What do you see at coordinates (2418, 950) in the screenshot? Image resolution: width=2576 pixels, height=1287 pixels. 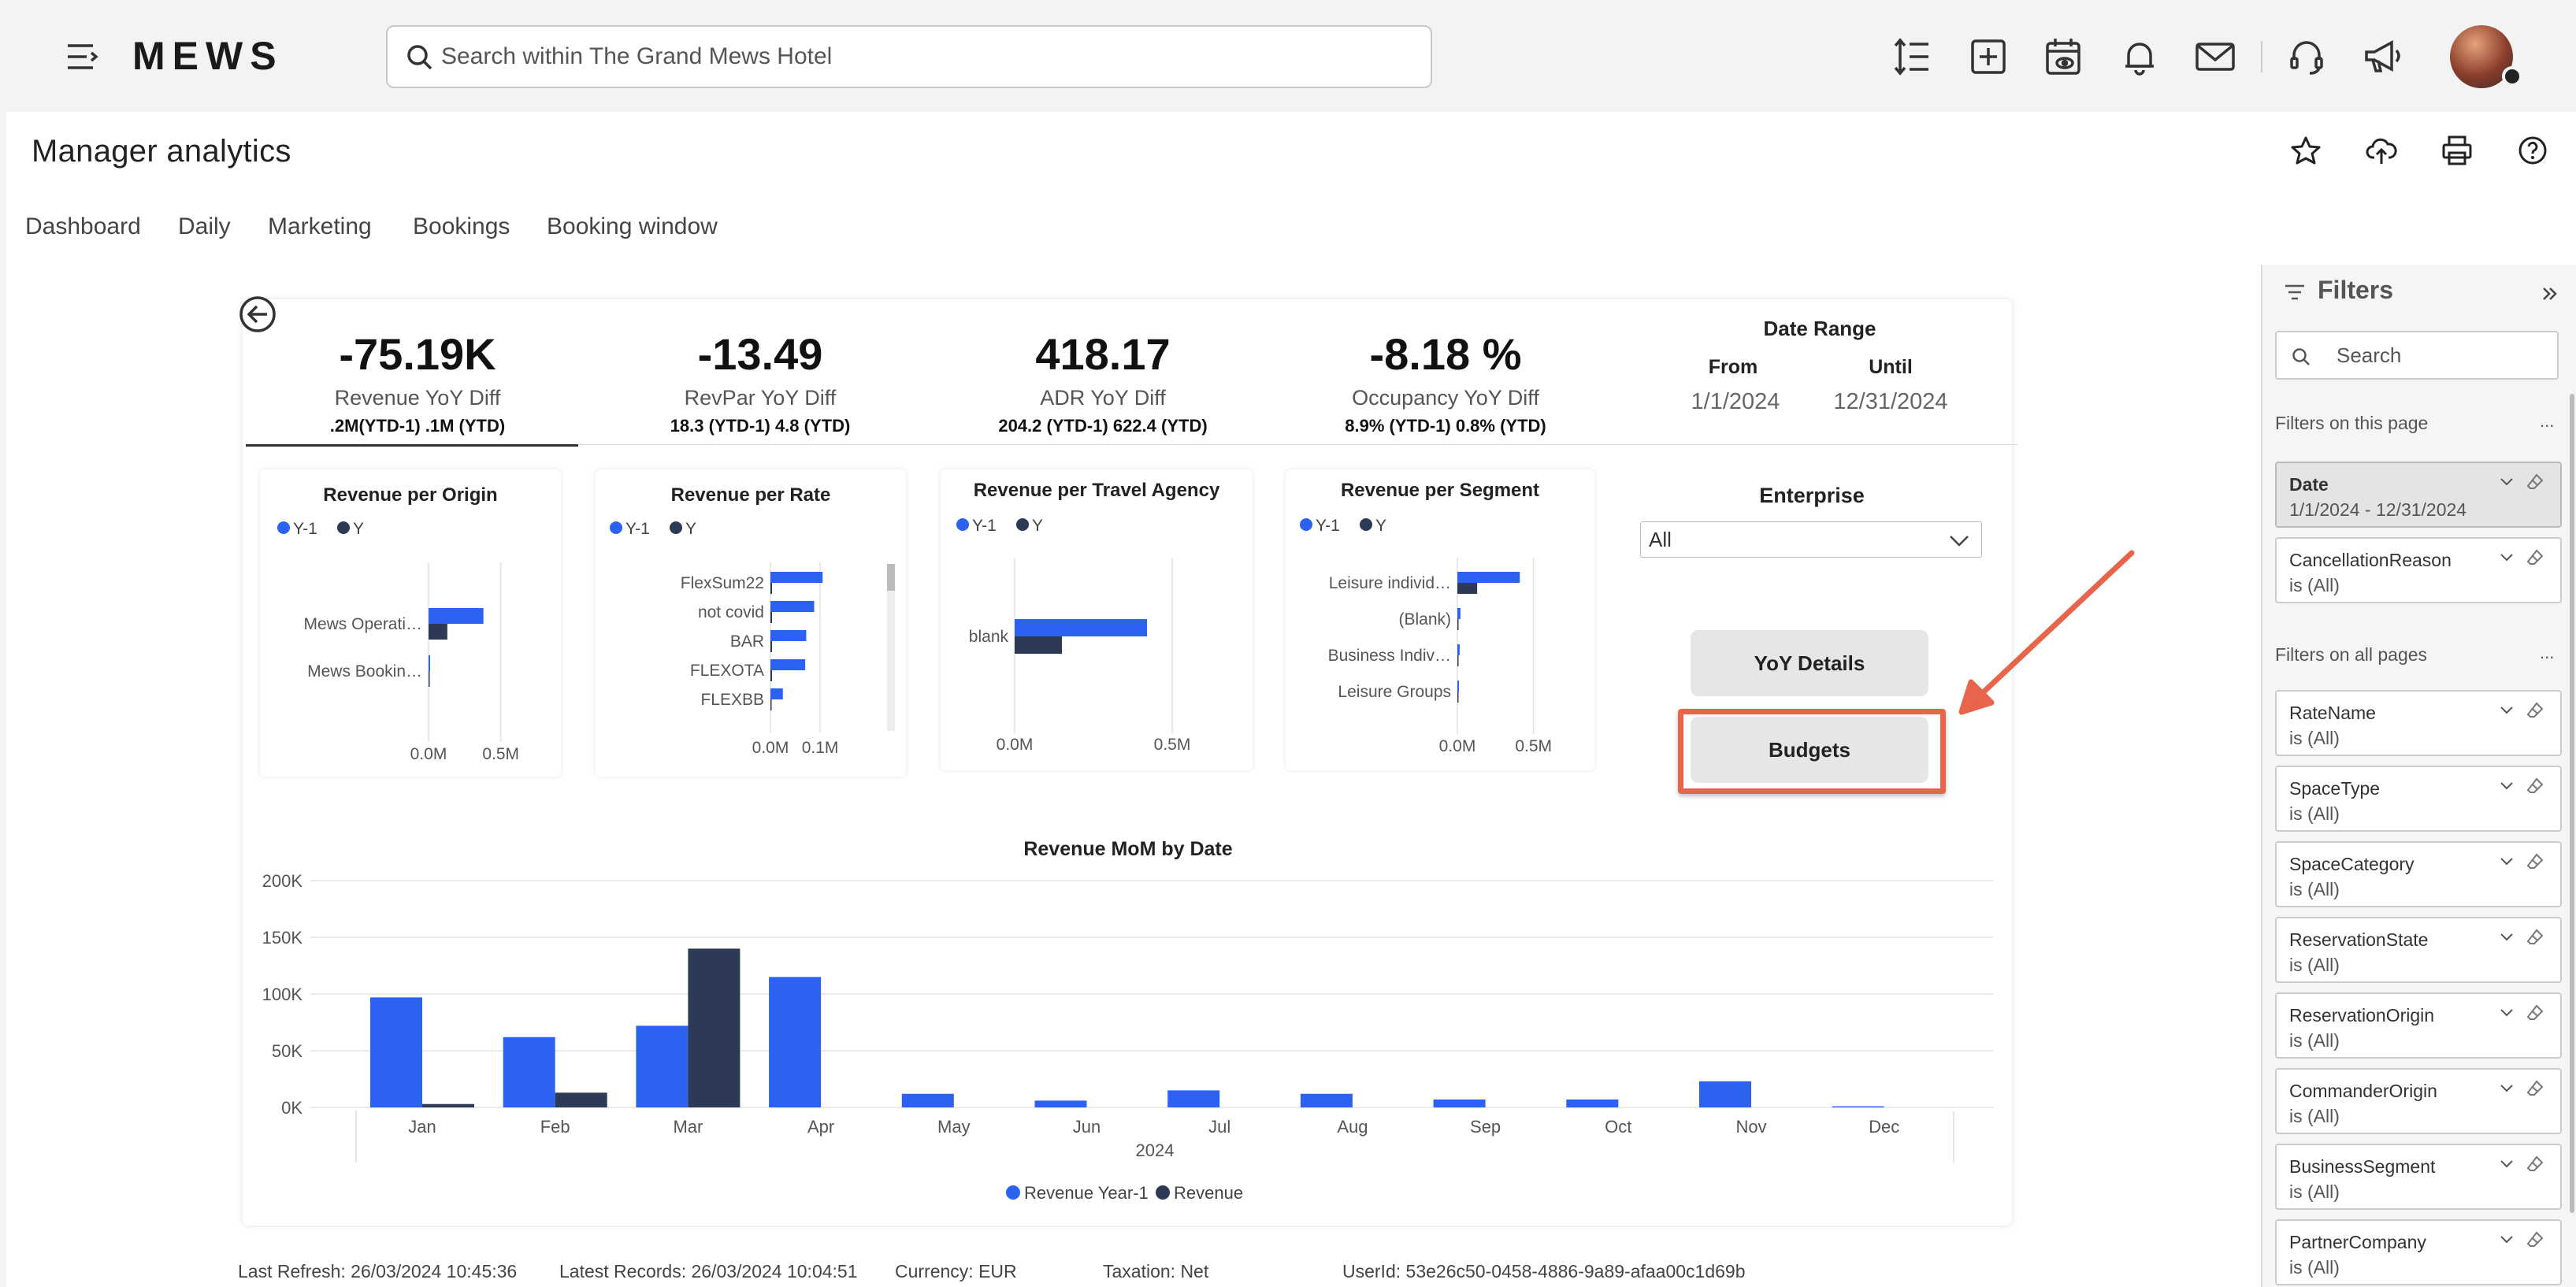 I see `filter-card-reservationstate: ReservationState is (All)` at bounding box center [2418, 950].